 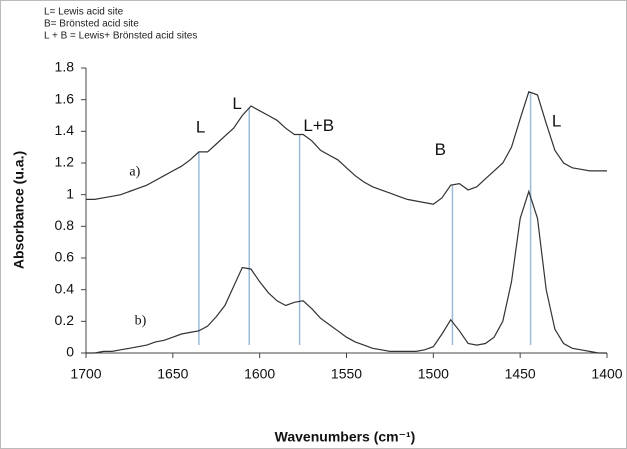 What do you see at coordinates (120, 36) in the screenshot?
I see `note: L + B = Lewis+ Brönsted acid sites` at bounding box center [120, 36].